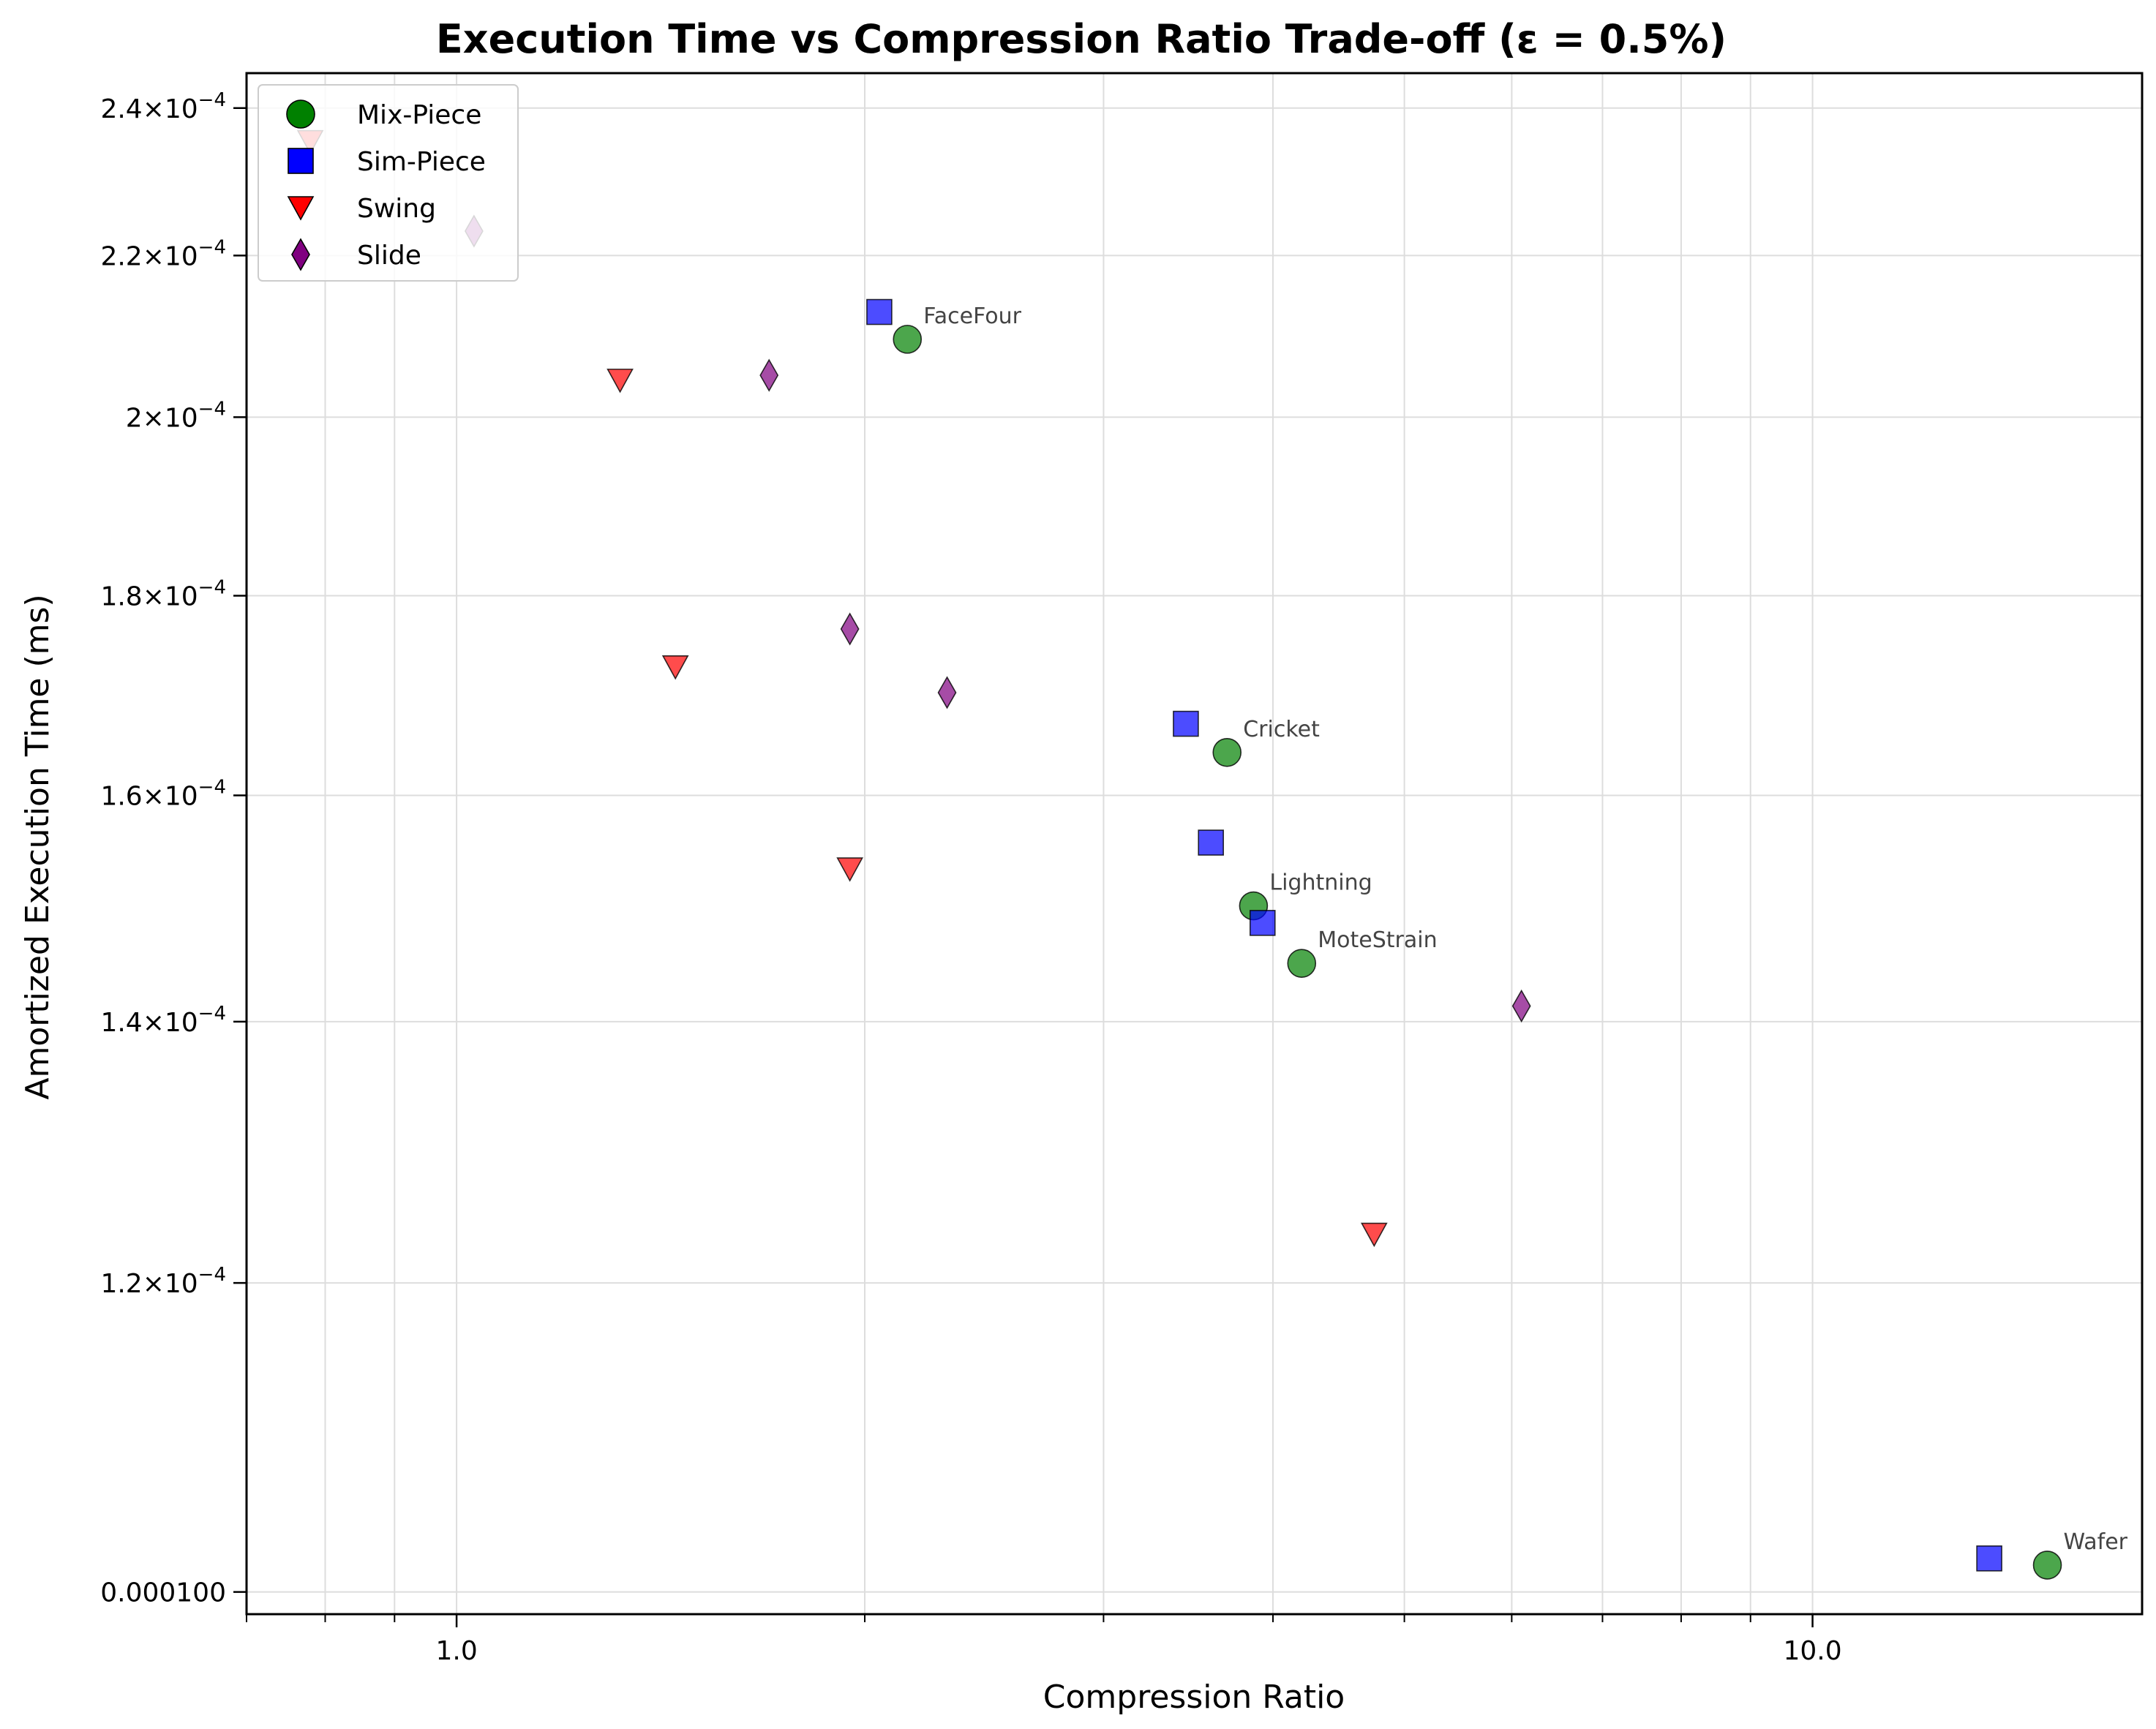 The height and width of the screenshot is (1729, 2156). Describe the element at coordinates (163, 1593) in the screenshot. I see `y-tick-label: 0.000100` at that location.